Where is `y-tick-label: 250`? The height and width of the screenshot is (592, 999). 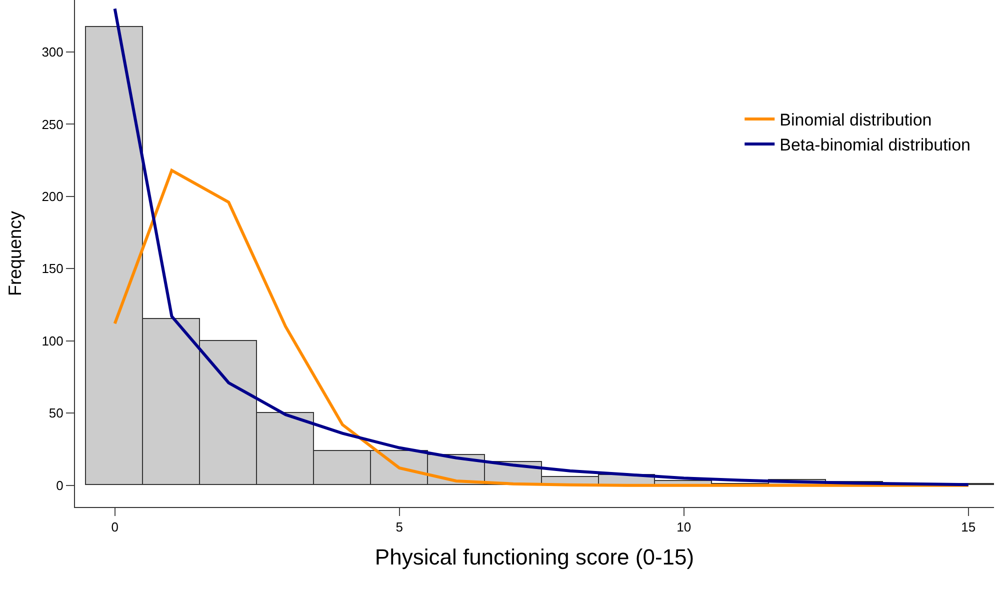
y-tick-label: 250 is located at coordinates (53, 124).